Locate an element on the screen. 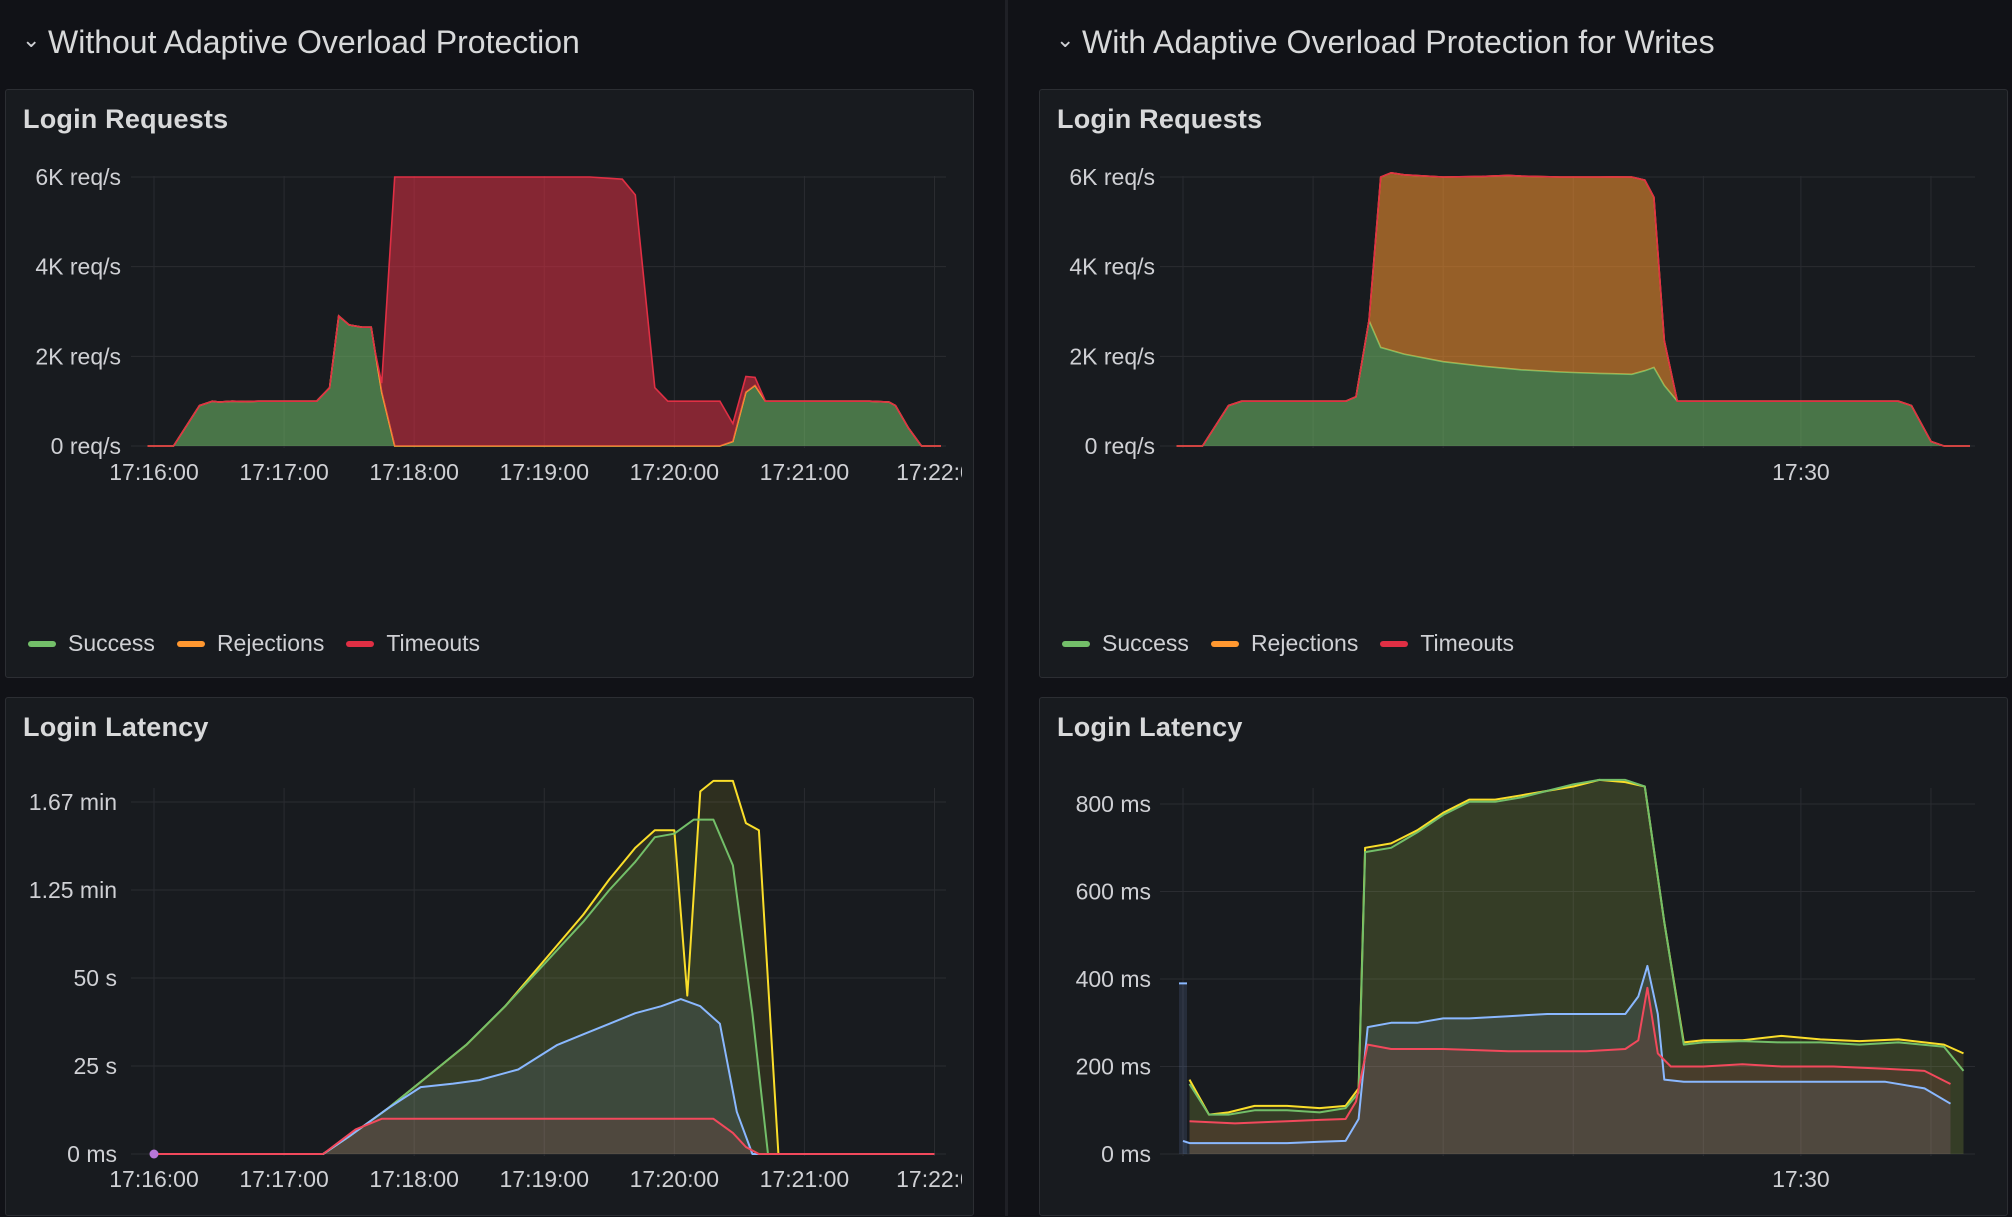 The width and height of the screenshot is (2012, 1217). grid is located at coordinates (1567, 972).